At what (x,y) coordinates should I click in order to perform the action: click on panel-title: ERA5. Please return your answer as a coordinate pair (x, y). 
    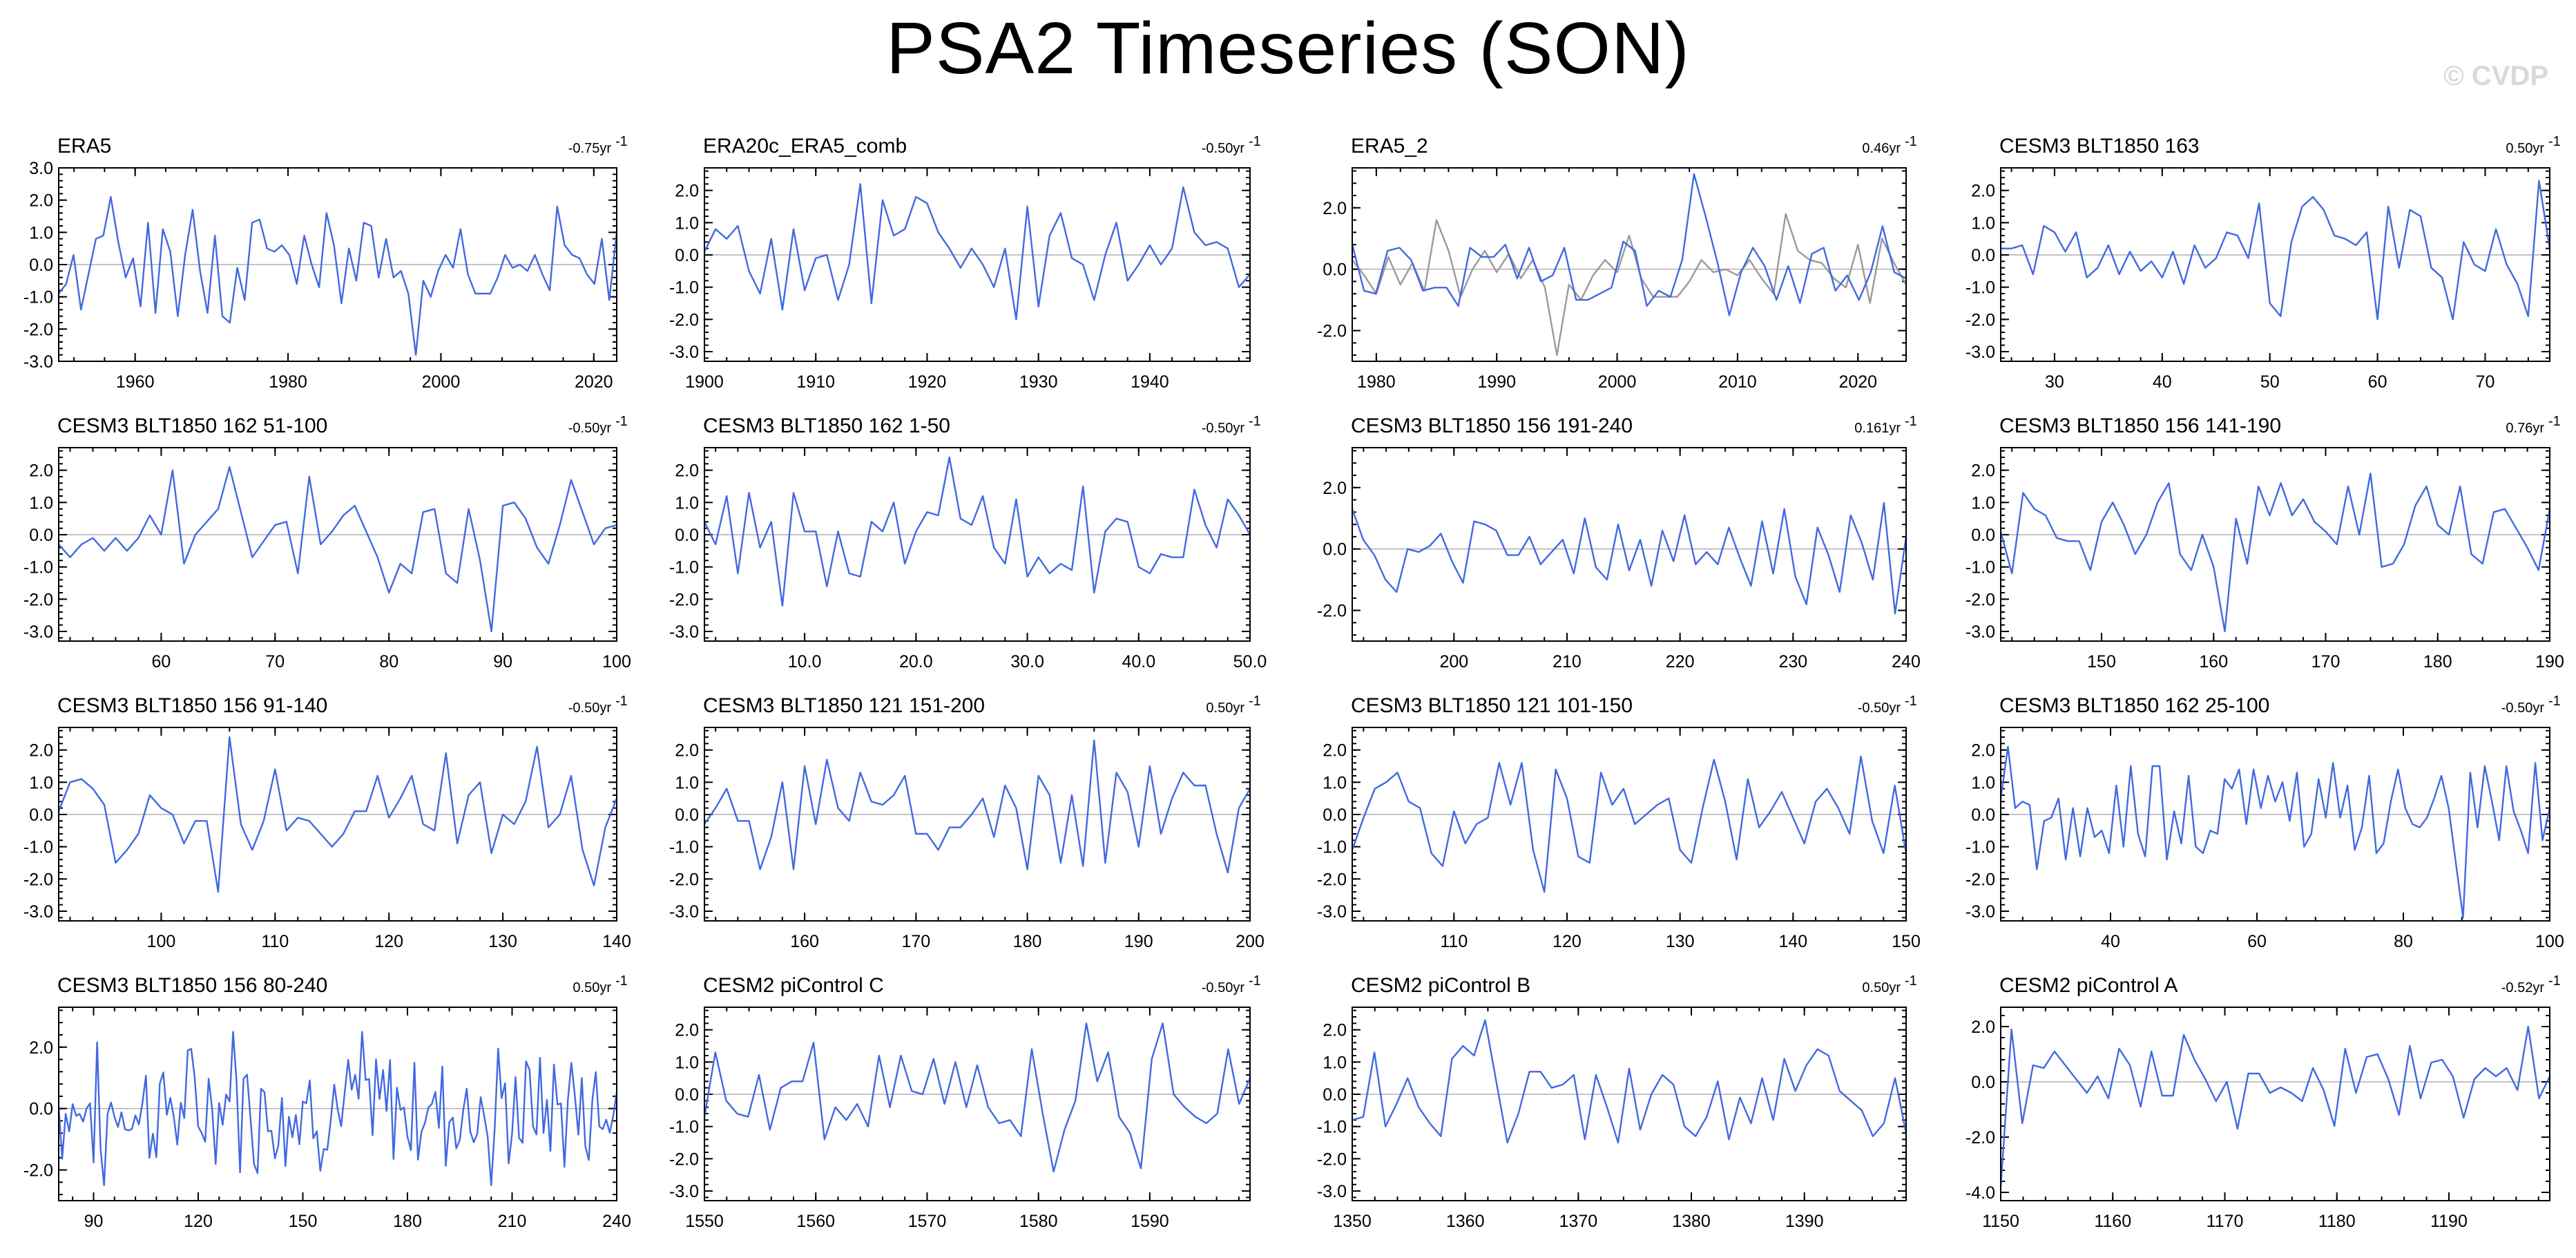
    Looking at the image, I should click on (84, 146).